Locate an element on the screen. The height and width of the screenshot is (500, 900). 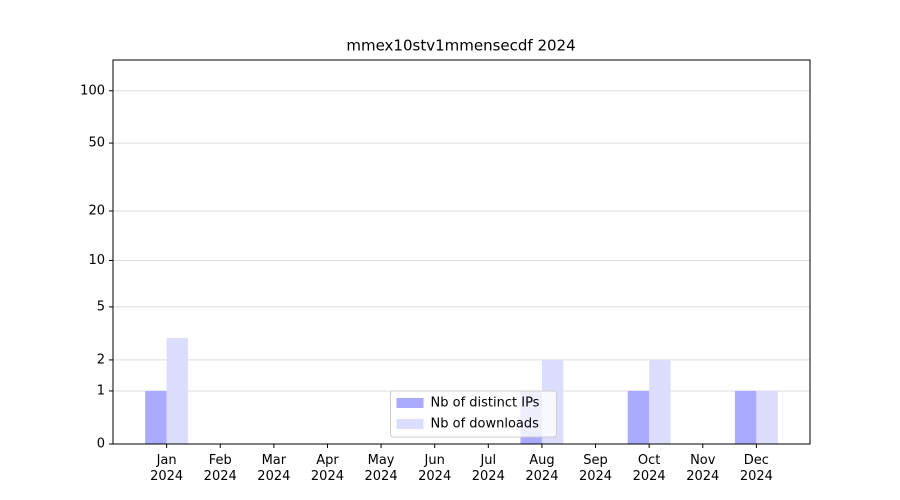
x-tick-label: Sep 2024 is located at coordinates (595, 468).